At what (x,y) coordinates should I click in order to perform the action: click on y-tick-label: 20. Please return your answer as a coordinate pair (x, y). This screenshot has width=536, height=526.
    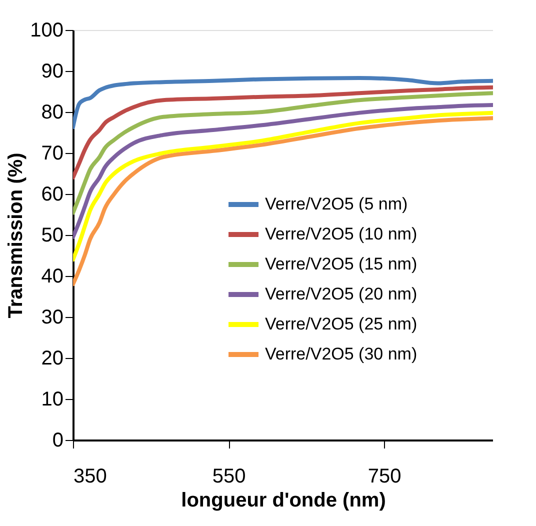
    Looking at the image, I should click on (52, 359).